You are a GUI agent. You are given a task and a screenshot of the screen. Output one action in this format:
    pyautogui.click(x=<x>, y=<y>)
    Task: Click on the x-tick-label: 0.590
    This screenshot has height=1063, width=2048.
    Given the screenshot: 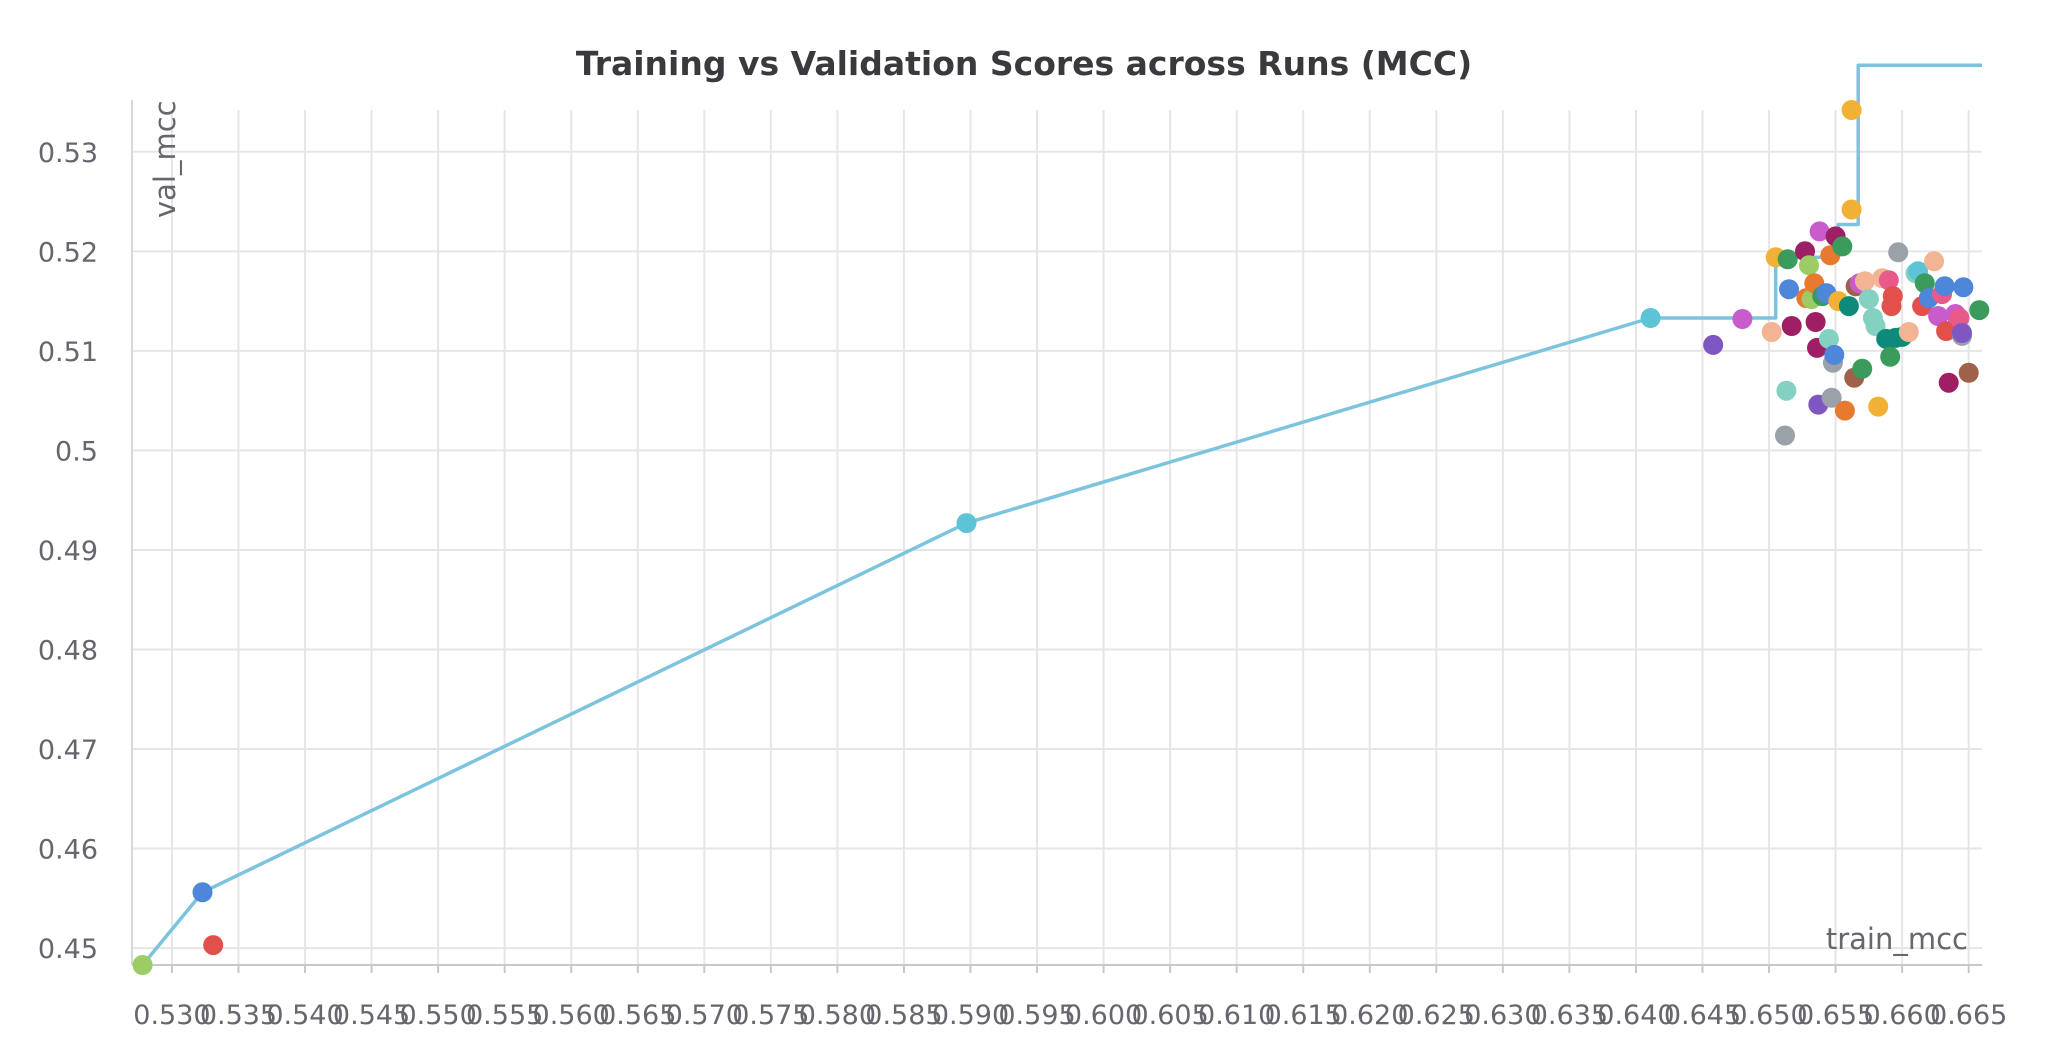 What is the action you would take?
    pyautogui.click(x=970, y=1015)
    